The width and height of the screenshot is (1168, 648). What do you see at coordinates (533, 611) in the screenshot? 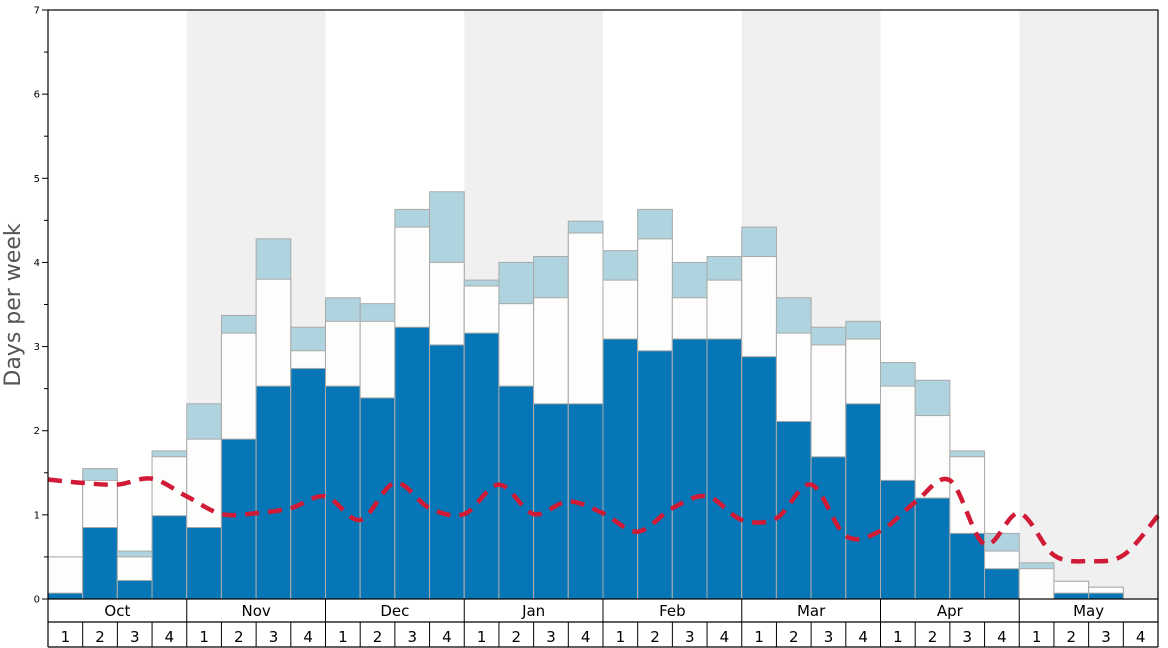
I see `month-label: Jan` at bounding box center [533, 611].